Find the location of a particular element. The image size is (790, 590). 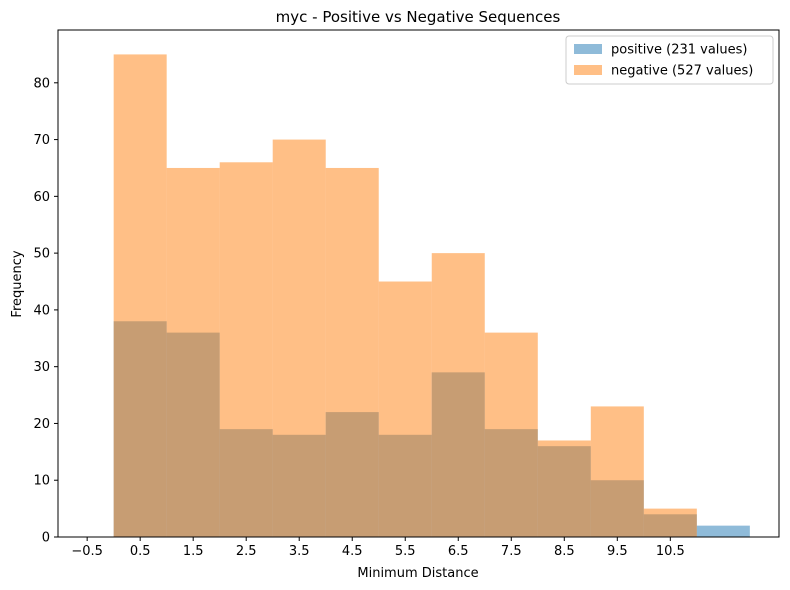

x-tick-label: 0.5 is located at coordinates (140, 551).